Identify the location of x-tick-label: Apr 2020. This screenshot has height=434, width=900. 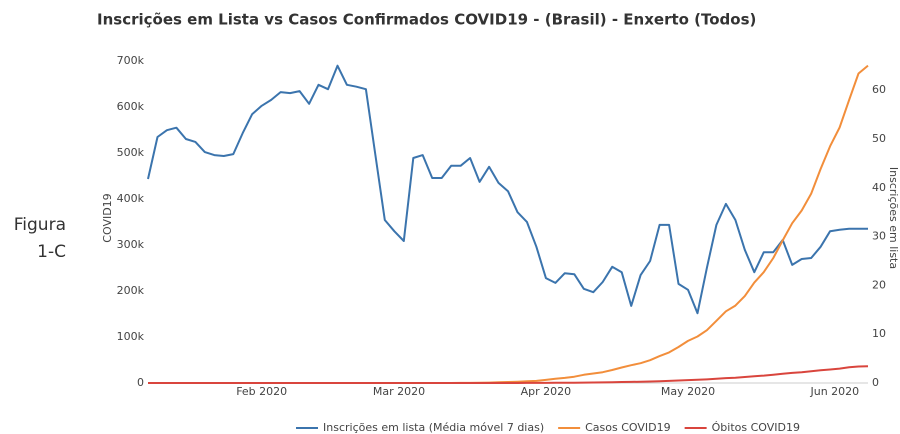
(546, 391).